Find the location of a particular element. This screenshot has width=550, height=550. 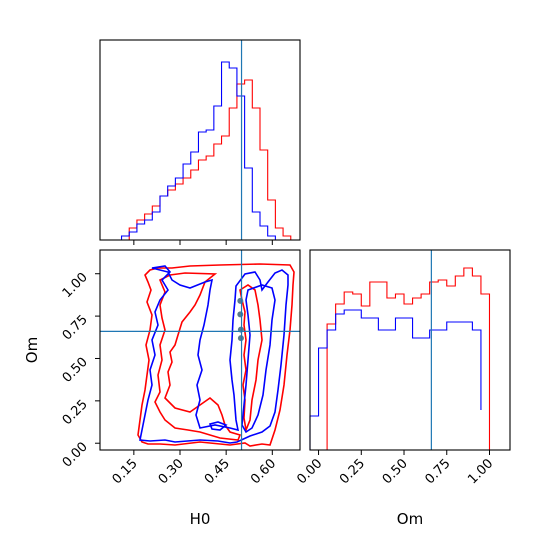

om-histogram-xticks: 0.00 0.25 0.50 0.75 1.00 is located at coordinates (395, 468).